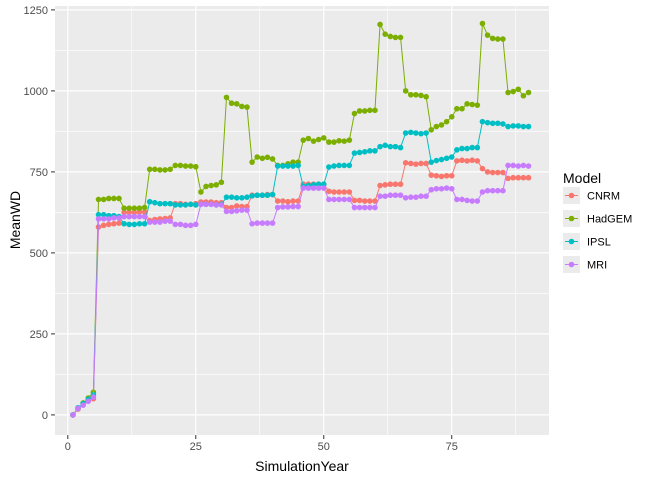 This screenshot has width=672, height=480. Describe the element at coordinates (39, 173) in the screenshot. I see `y-tick-label: 750` at that location.